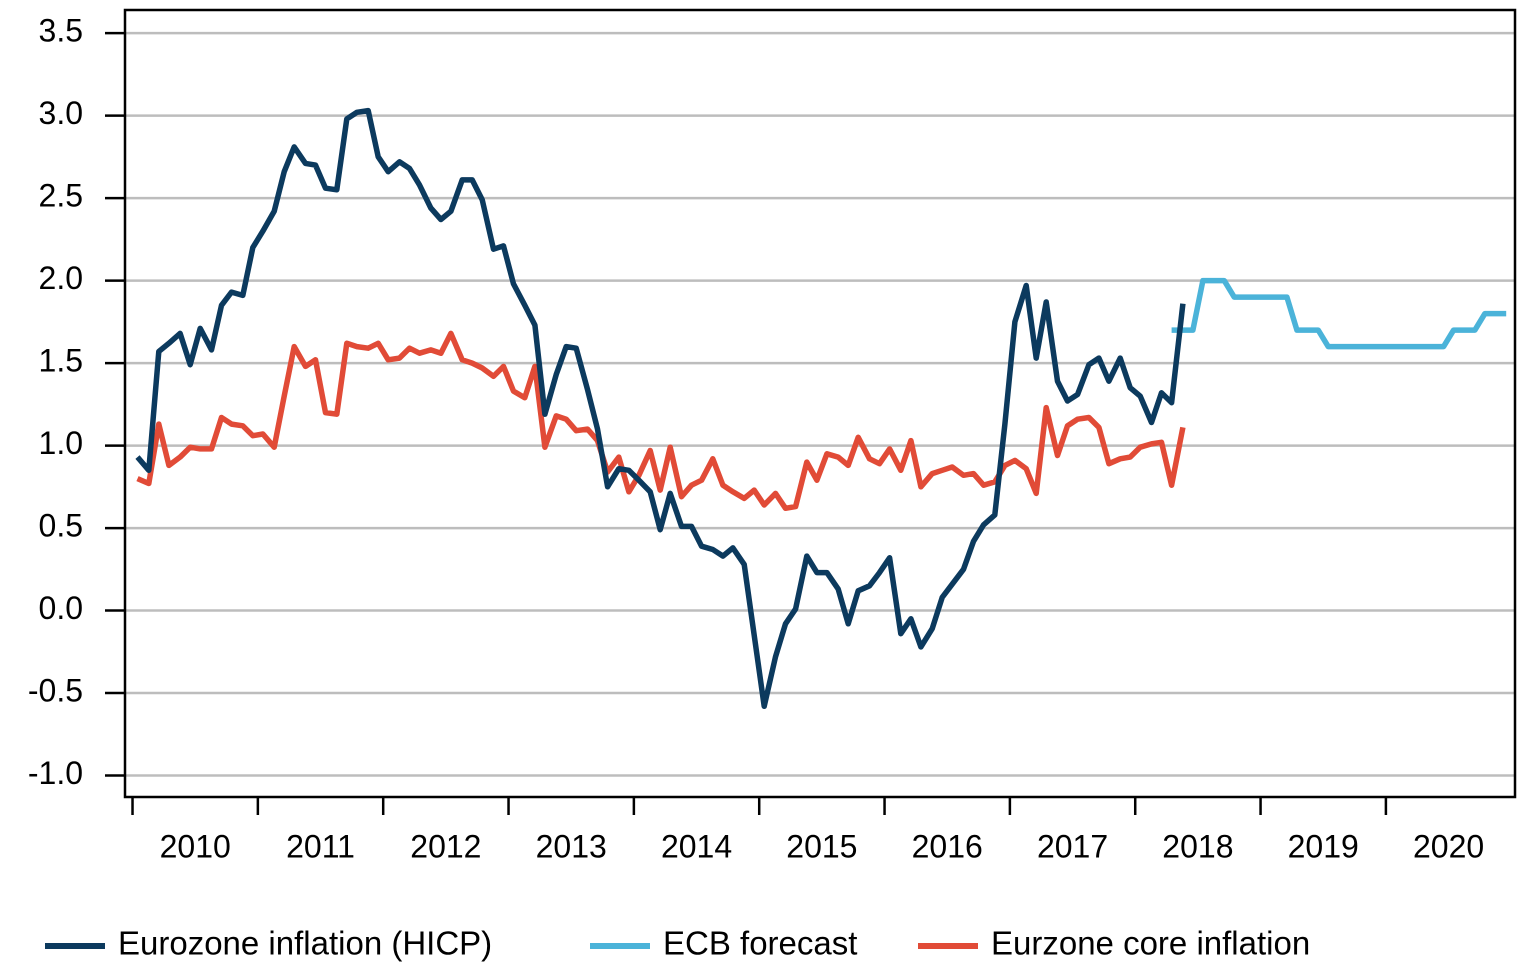 The image size is (1518, 967). Describe the element at coordinates (61, 278) in the screenshot. I see `y-tick-label: 2.0` at that location.